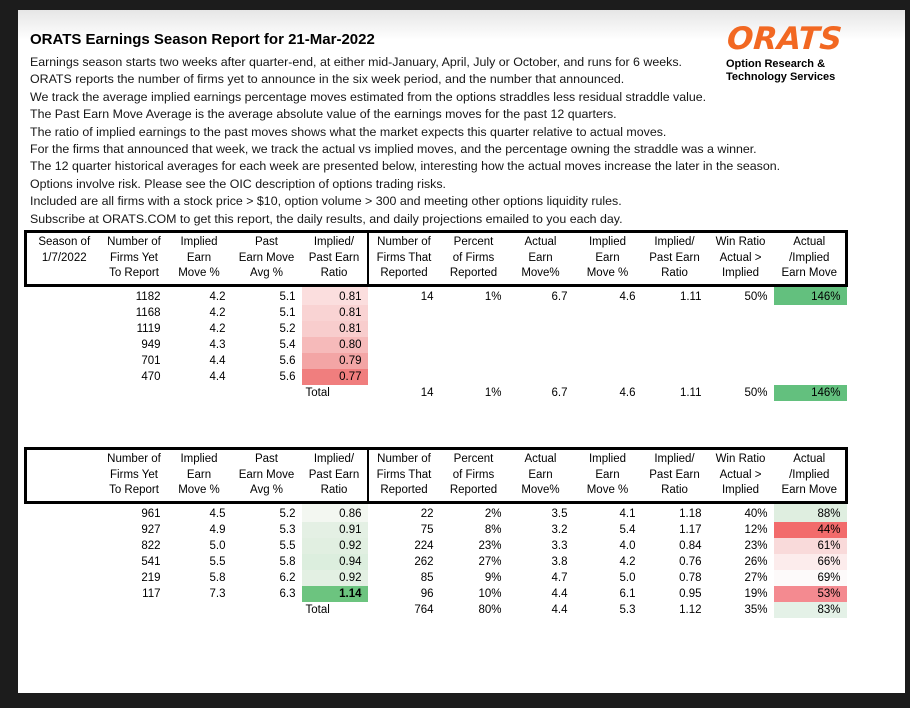 The image size is (910, 708). Describe the element at coordinates (287, 577) in the screenshot. I see `table-cell: 6.2` at that location.